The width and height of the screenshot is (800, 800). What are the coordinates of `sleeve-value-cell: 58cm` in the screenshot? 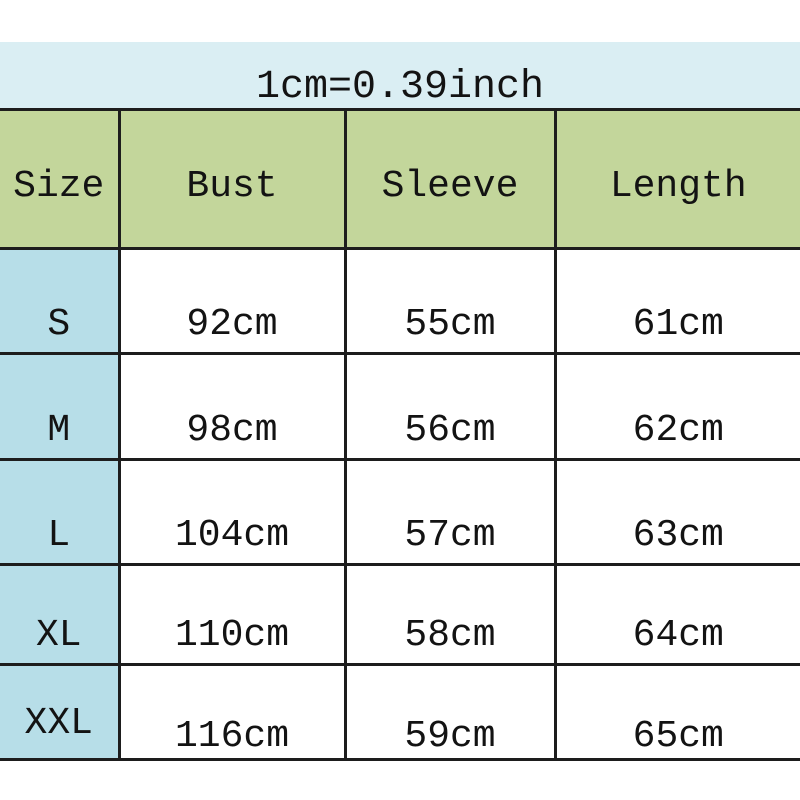 It's located at (451, 614).